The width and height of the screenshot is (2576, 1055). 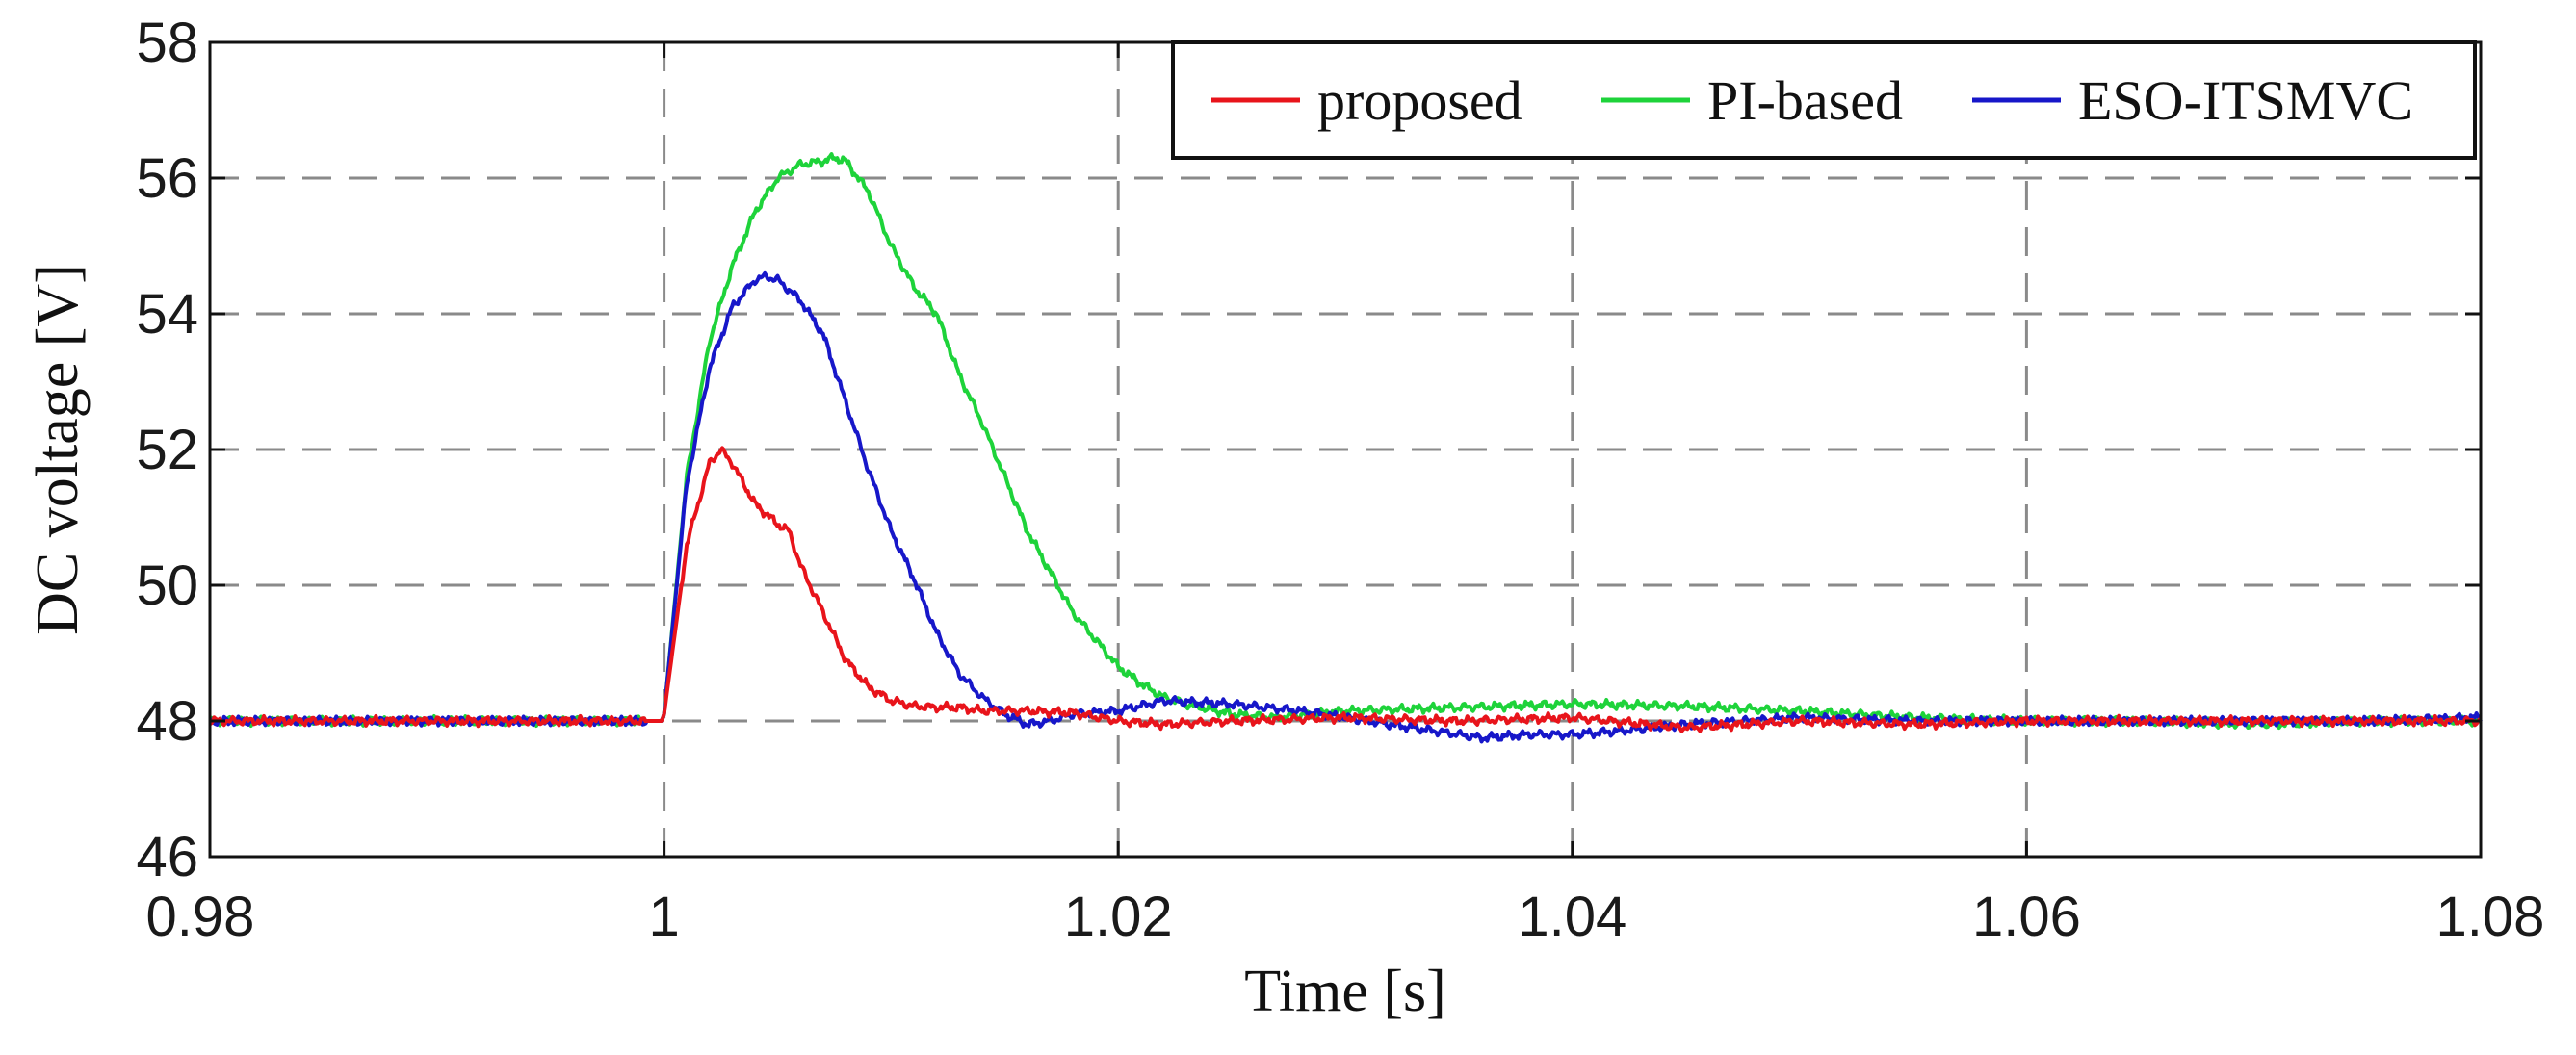 I want to click on legend-box, so click(x=1824, y=100).